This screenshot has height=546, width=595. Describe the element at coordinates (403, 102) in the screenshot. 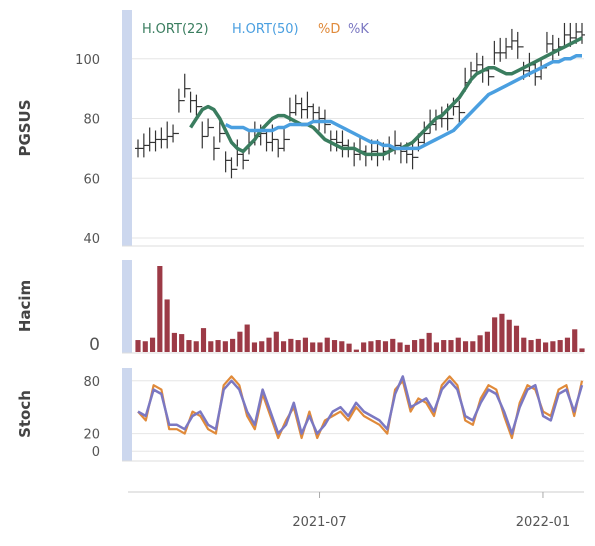

I see `ma50-line` at that location.